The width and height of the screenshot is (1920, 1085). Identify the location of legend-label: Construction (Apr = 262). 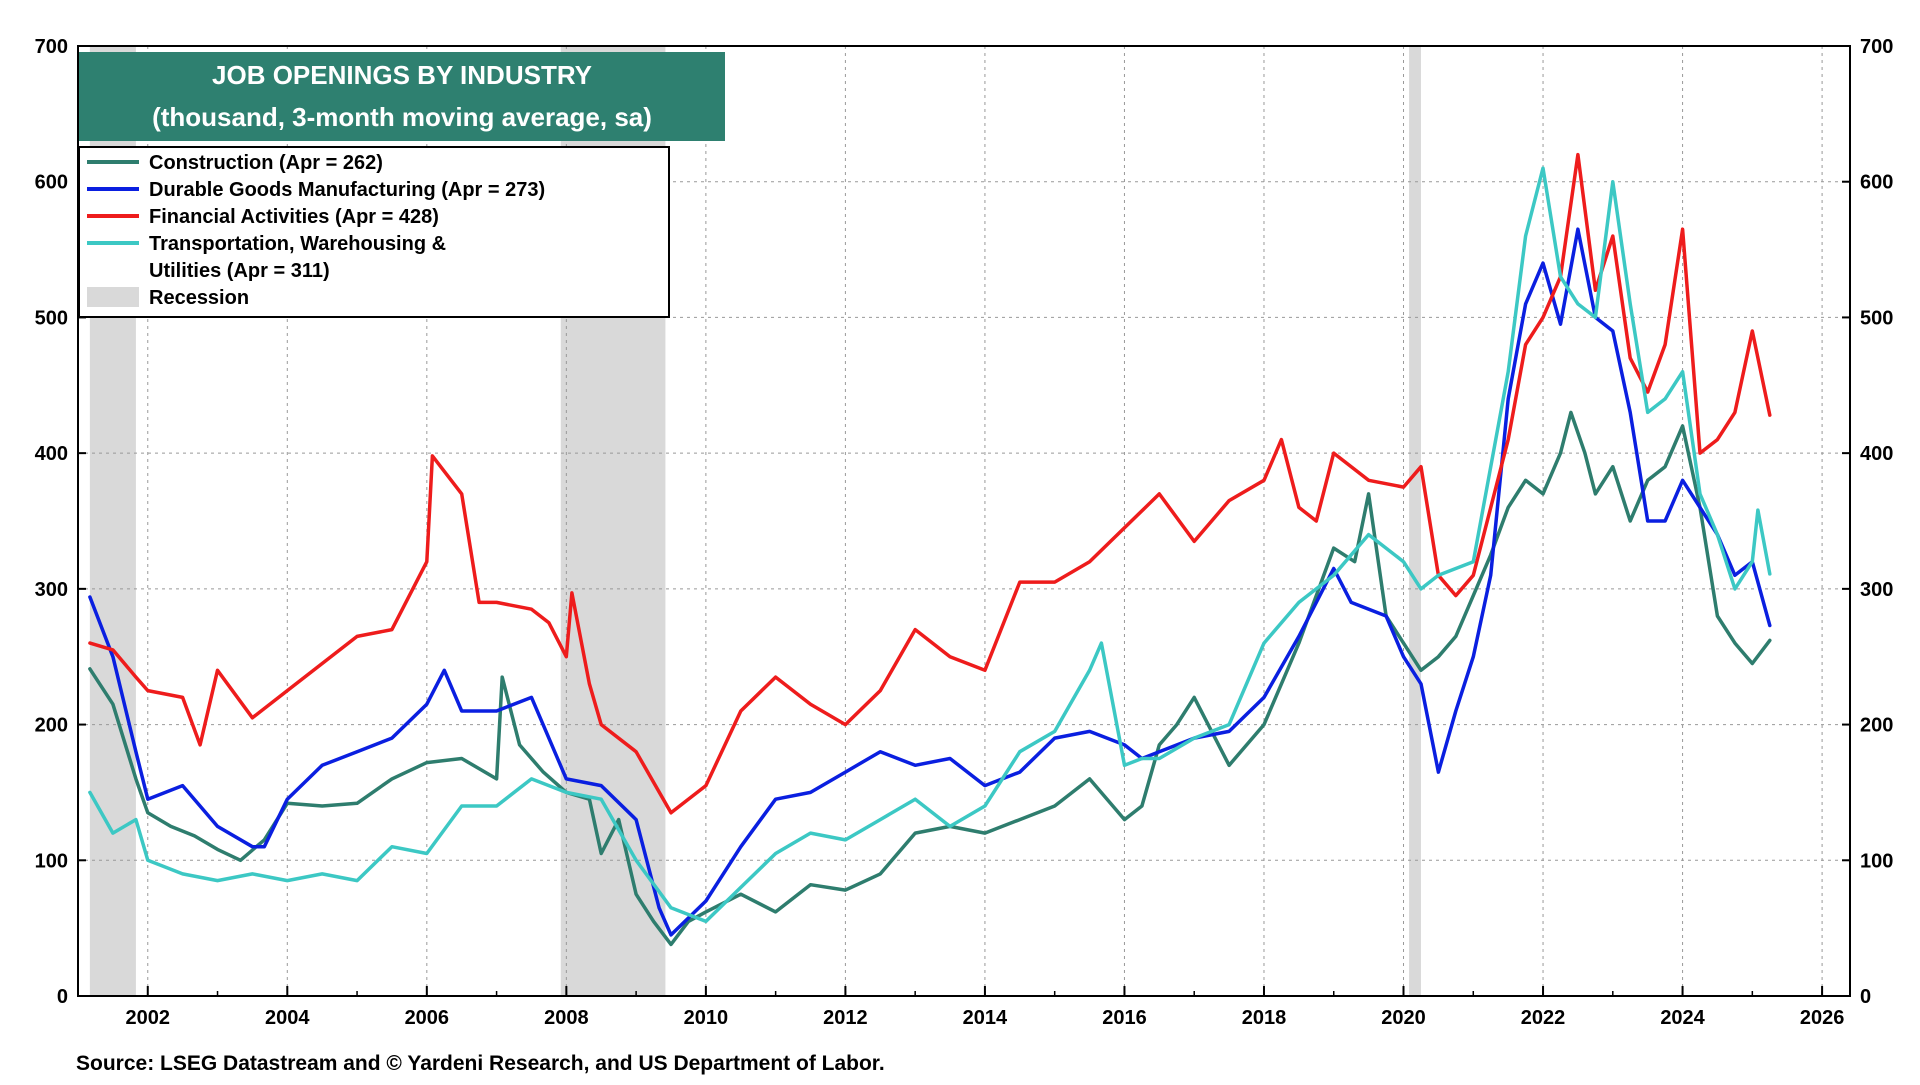
(266, 163).